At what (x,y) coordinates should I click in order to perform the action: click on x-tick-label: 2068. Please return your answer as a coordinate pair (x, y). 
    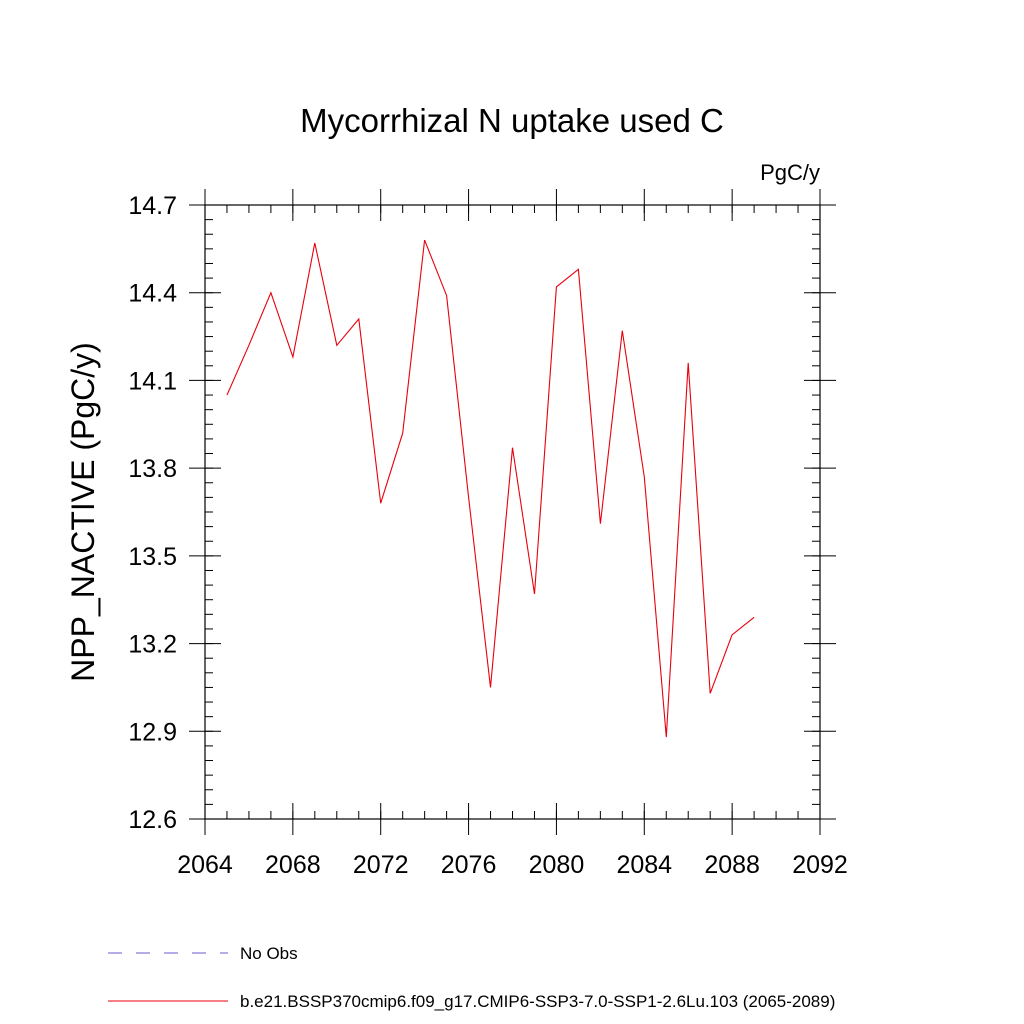
    Looking at the image, I should click on (293, 865).